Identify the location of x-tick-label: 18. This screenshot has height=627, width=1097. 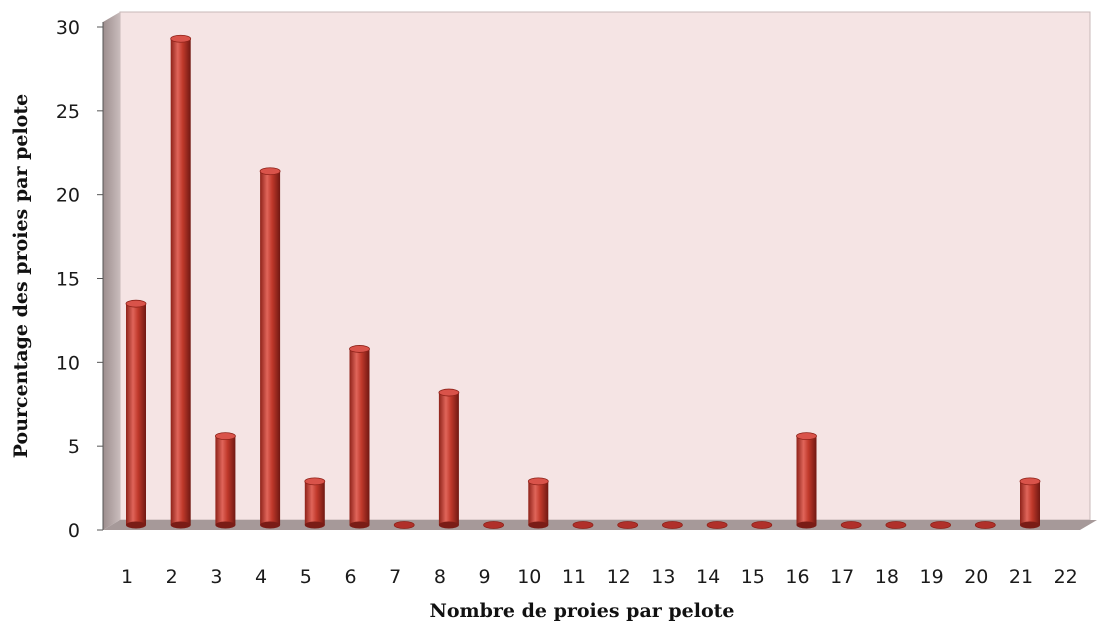
(887, 577).